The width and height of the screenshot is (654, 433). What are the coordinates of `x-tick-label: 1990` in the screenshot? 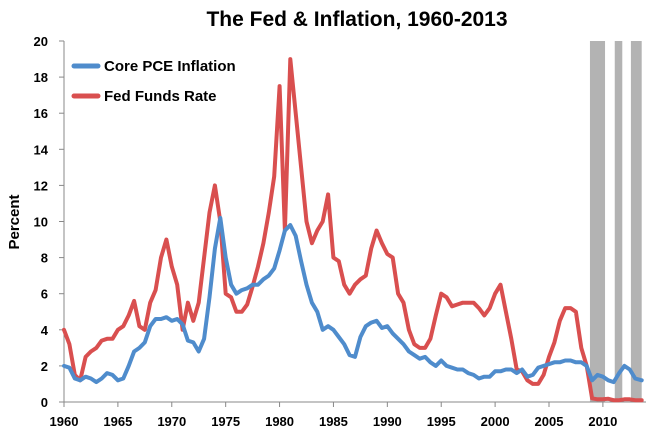 It's located at (387, 421).